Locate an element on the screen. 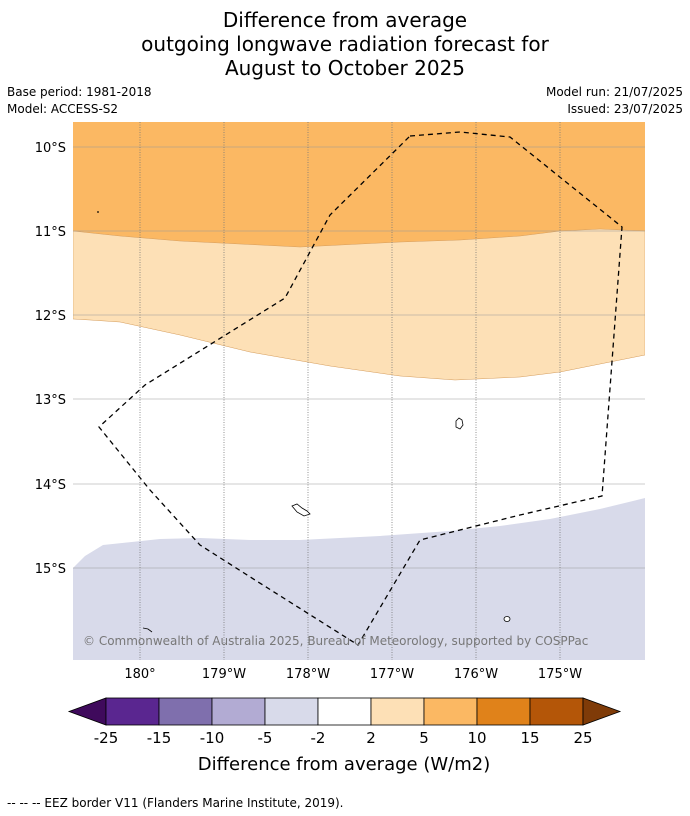 The width and height of the screenshot is (690, 816). lon-label: 175°W is located at coordinates (560, 674).